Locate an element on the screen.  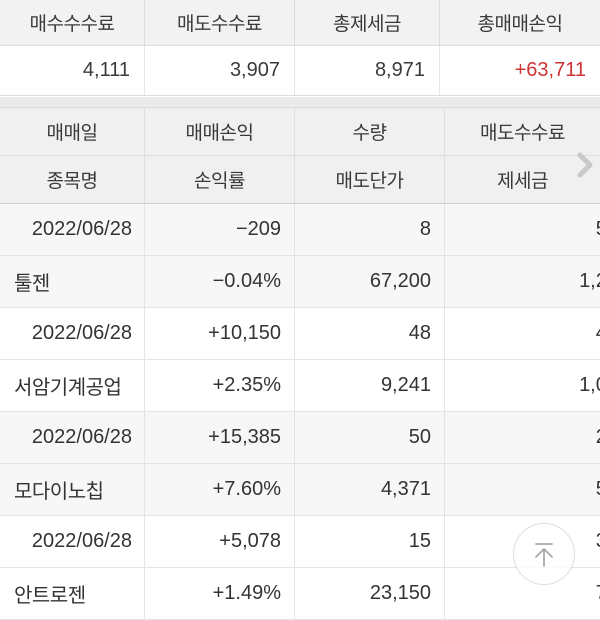
scroll-to-top-button is located at coordinates (544, 554).